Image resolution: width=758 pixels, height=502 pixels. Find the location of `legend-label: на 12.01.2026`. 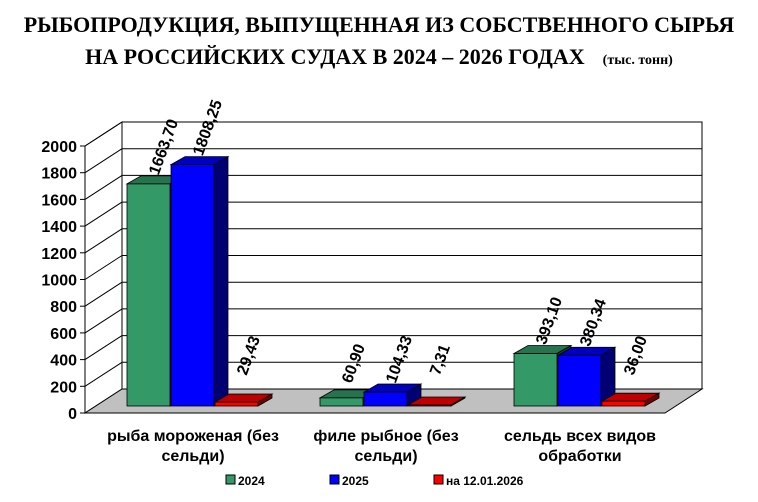

legend-label: на 12.01.2026 is located at coordinates (485, 481).